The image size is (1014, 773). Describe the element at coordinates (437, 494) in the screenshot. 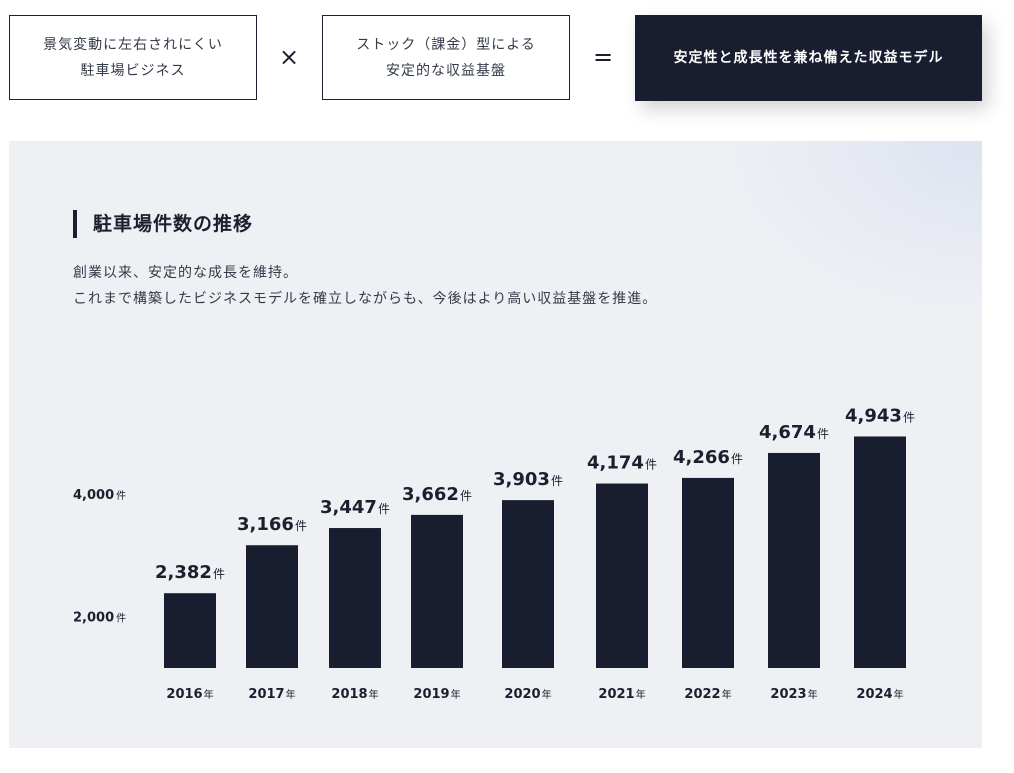

I see `bar-value-label: 3,662件` at that location.